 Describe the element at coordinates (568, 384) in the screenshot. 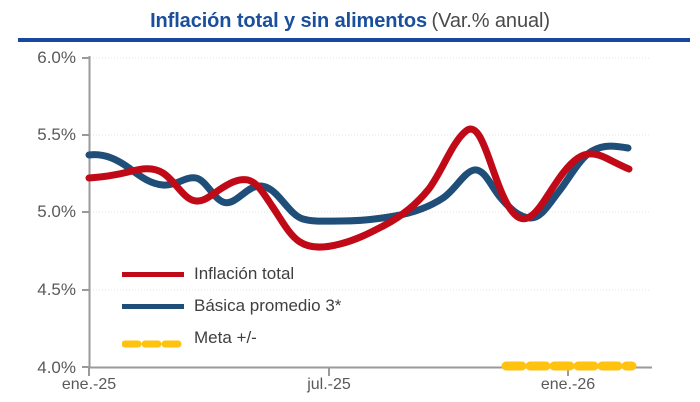

I see `x-axis-tick-label: ene.-26` at that location.